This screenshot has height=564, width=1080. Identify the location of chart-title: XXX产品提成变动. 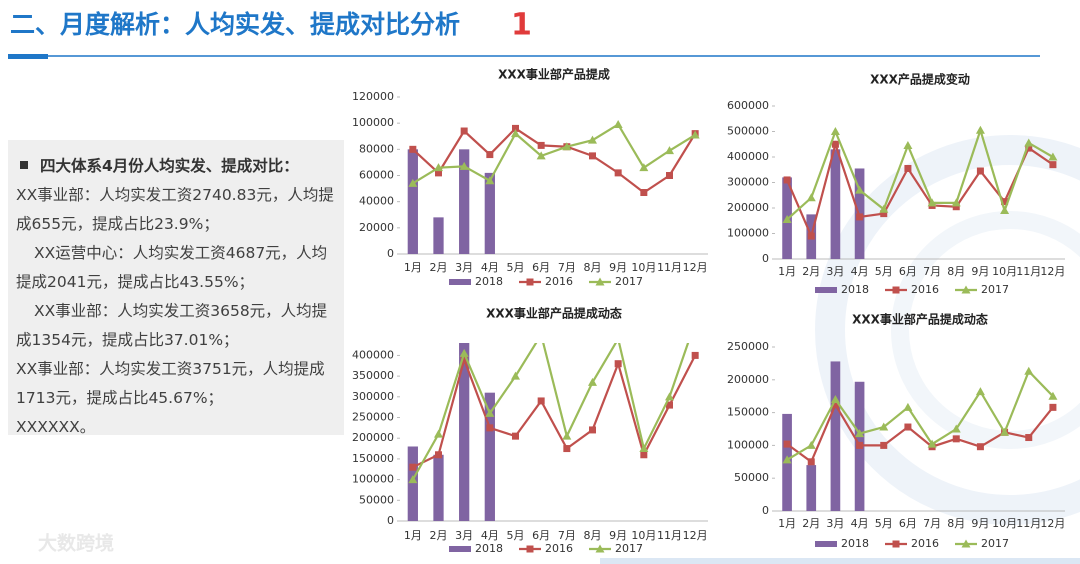
(920, 79).